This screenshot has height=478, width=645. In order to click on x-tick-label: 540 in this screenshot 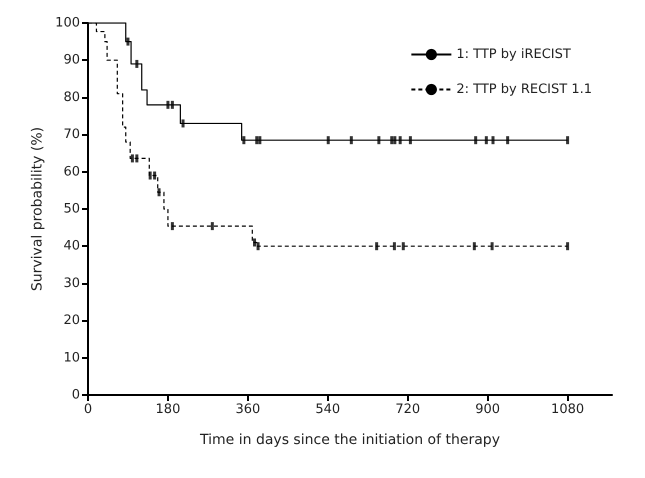, I will do `click(327, 409)`.